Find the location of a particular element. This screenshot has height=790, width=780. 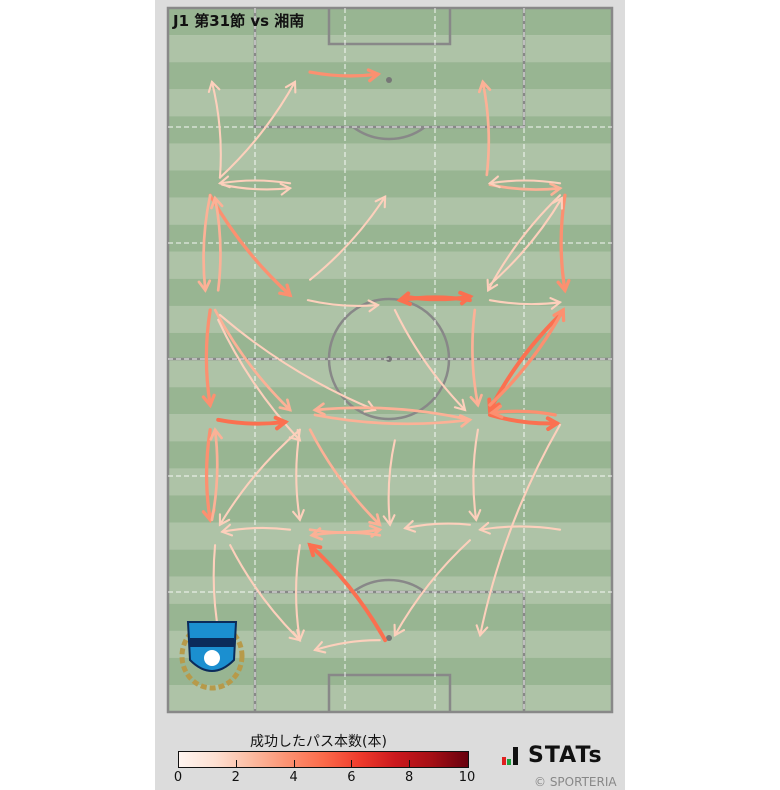

copyright: © SPORTERIA is located at coordinates (575, 782).